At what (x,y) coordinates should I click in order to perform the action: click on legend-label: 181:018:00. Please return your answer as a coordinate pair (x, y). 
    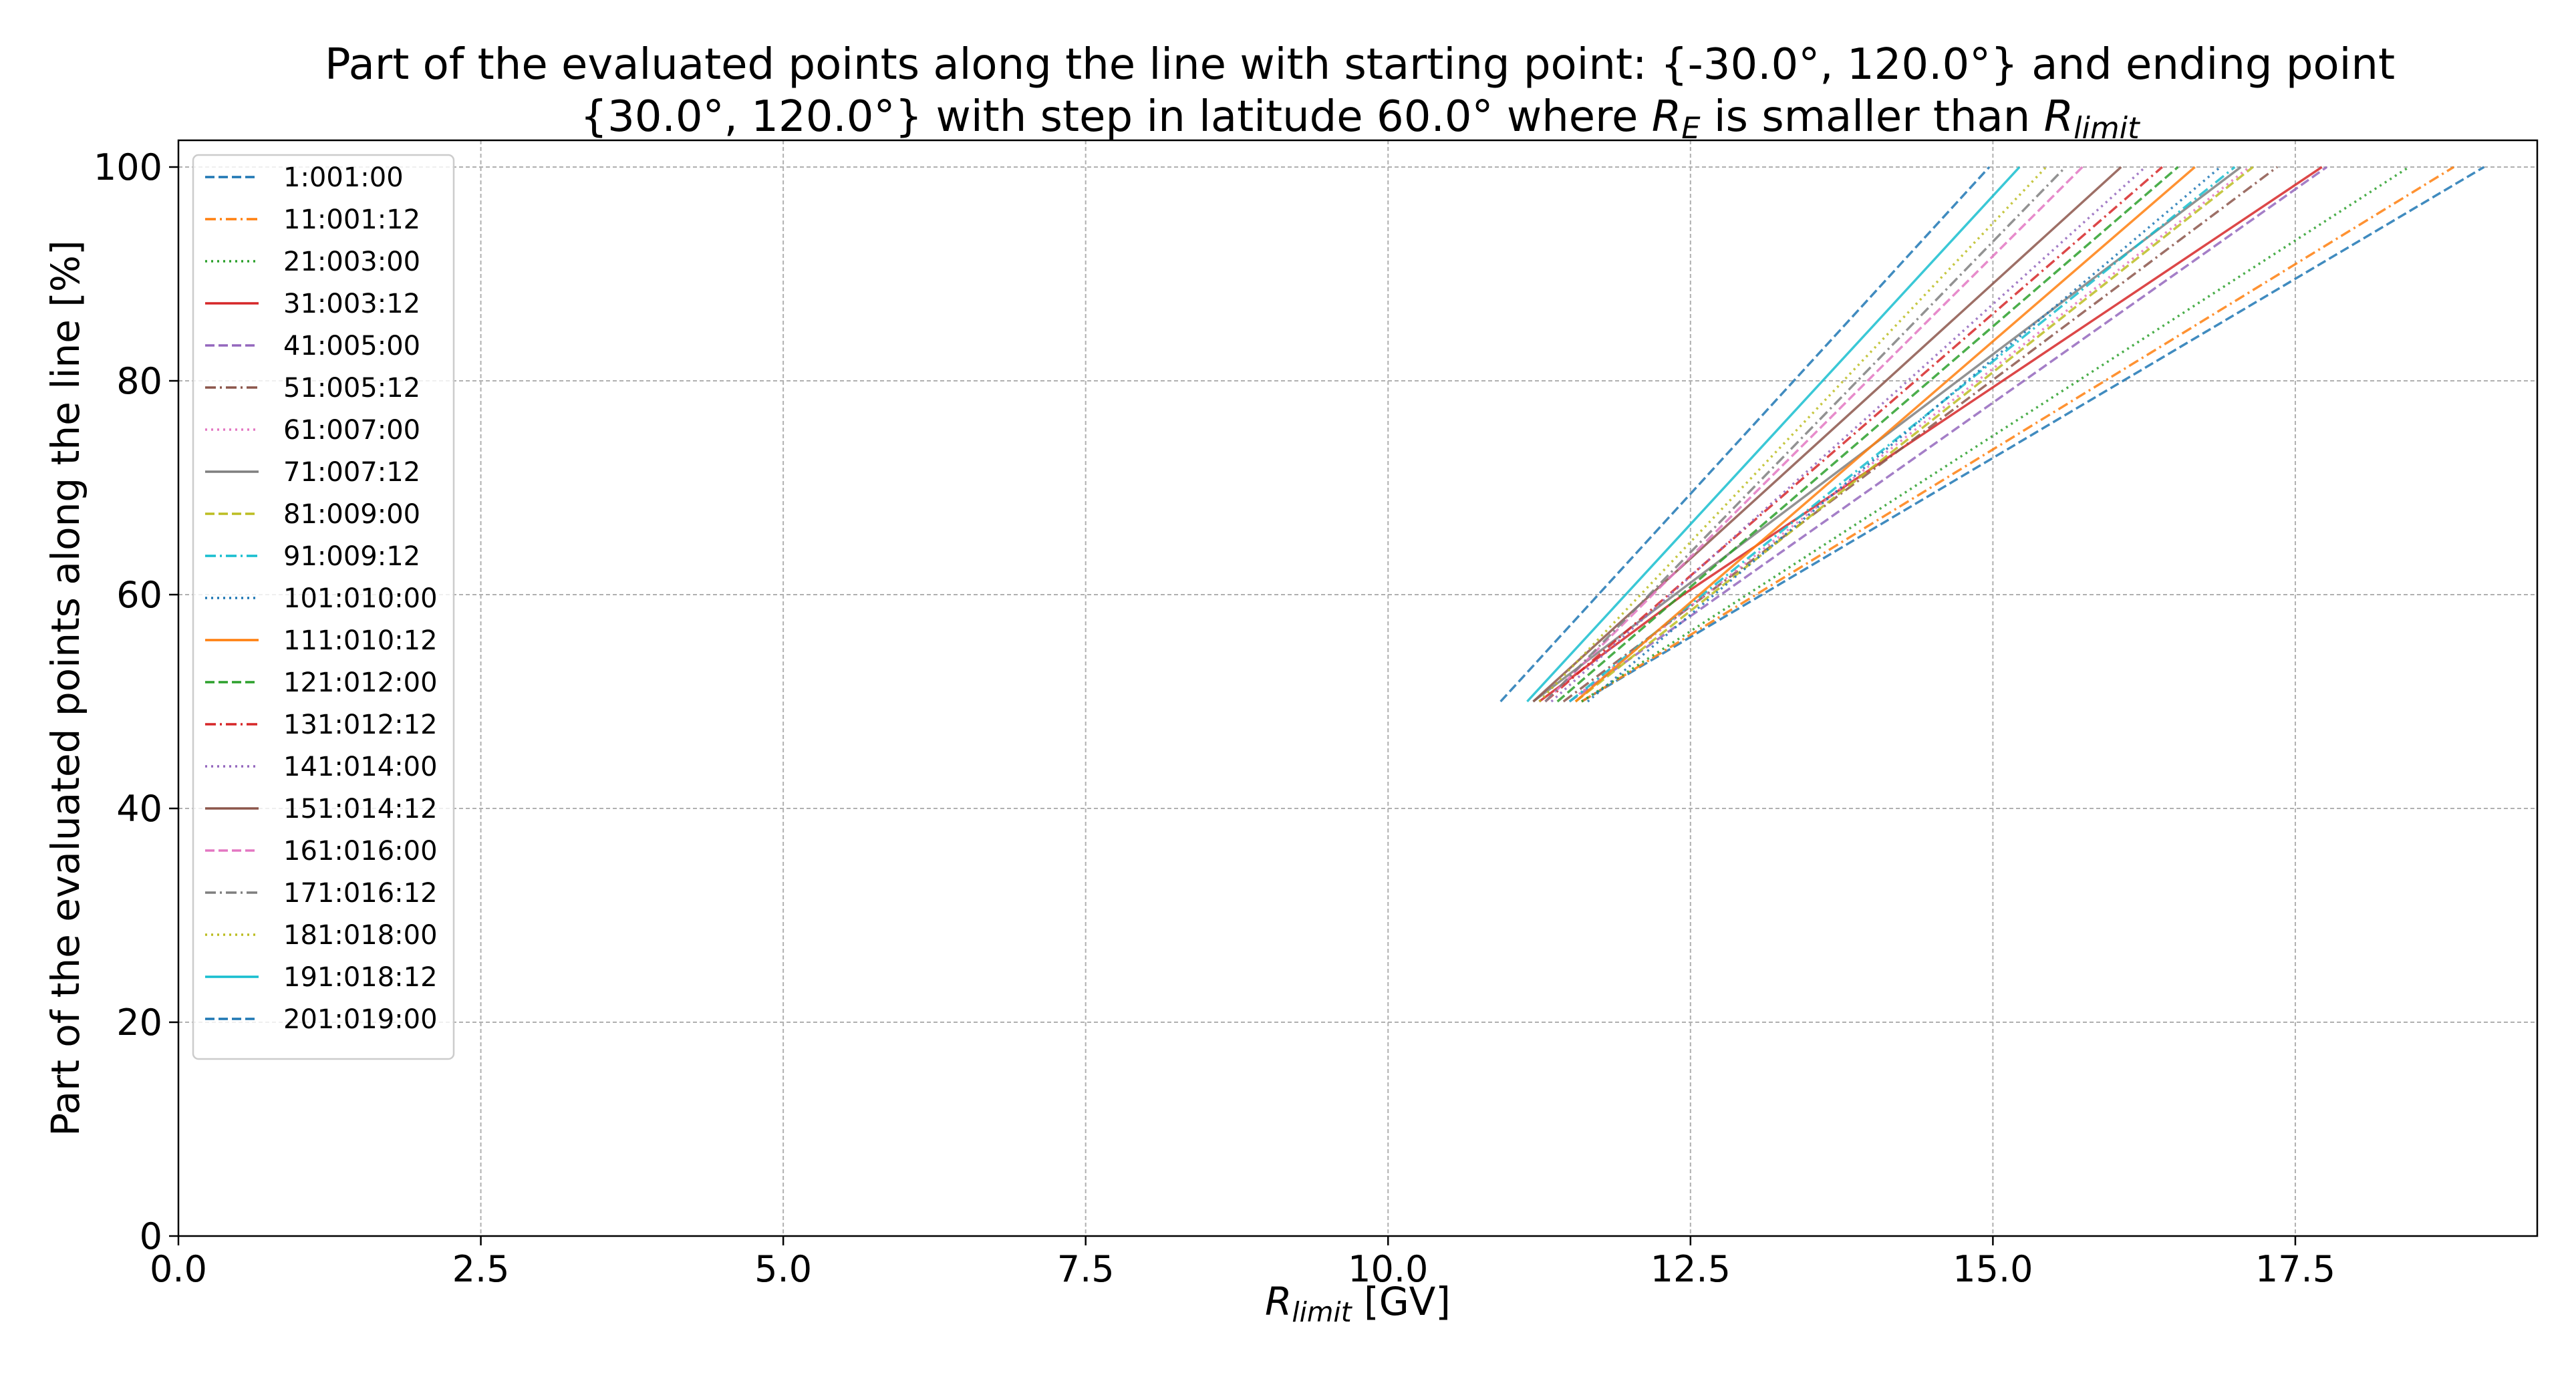
    Looking at the image, I should click on (360, 935).